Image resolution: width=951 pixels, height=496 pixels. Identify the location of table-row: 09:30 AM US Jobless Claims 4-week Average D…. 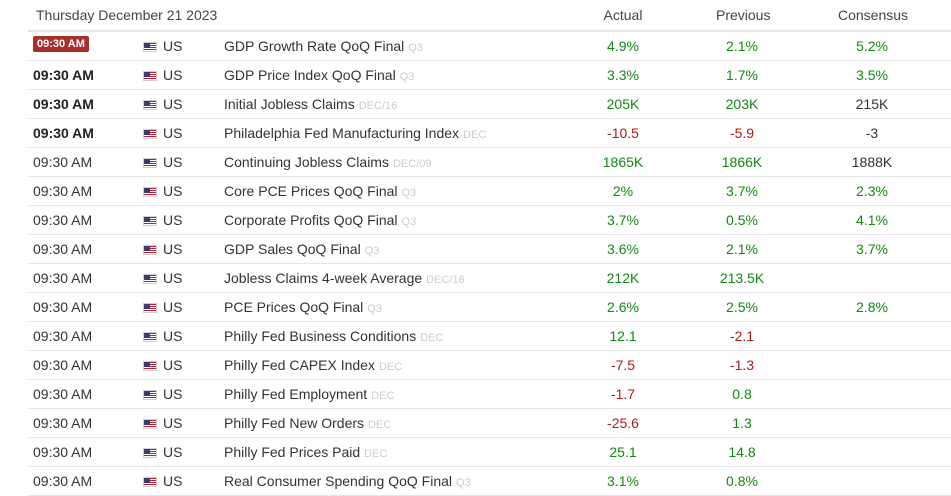
(489, 278).